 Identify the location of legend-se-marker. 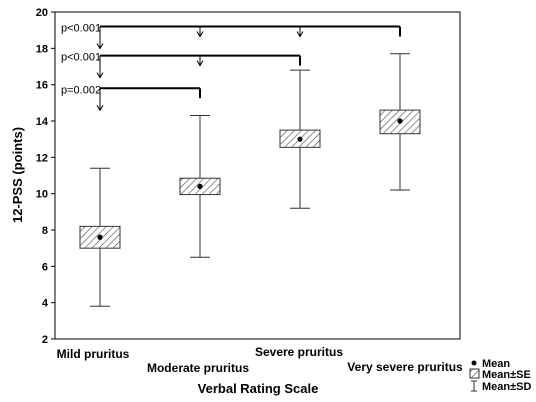
(474, 373).